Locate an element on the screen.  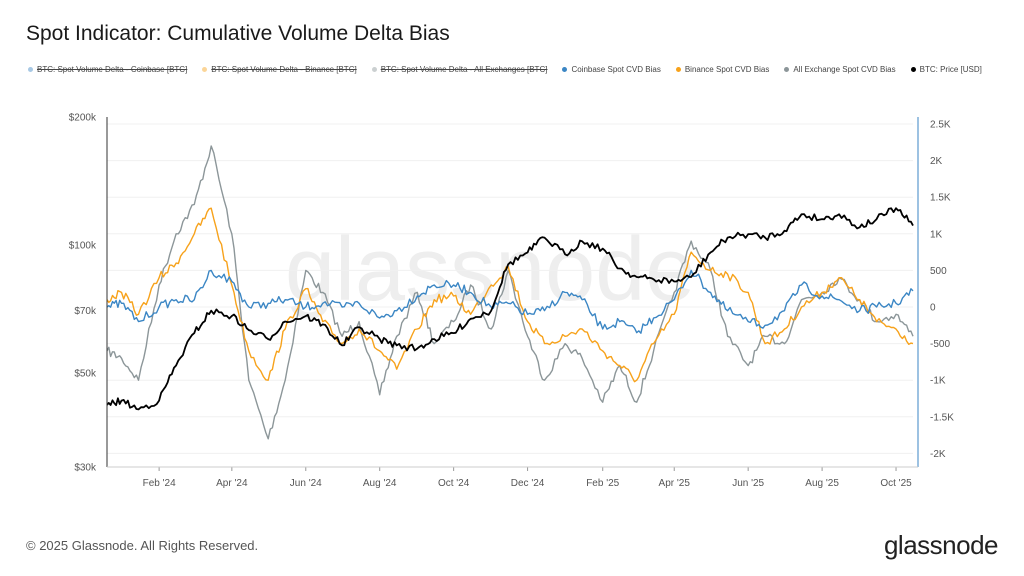
copyright: © 2025 Glassnode. All Rights Reserved. is located at coordinates (142, 545).